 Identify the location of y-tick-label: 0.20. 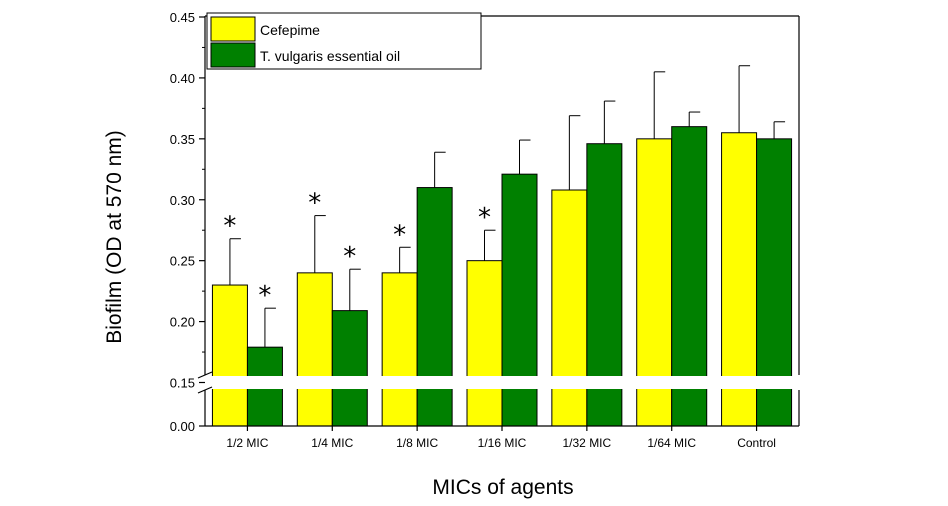
(182, 322).